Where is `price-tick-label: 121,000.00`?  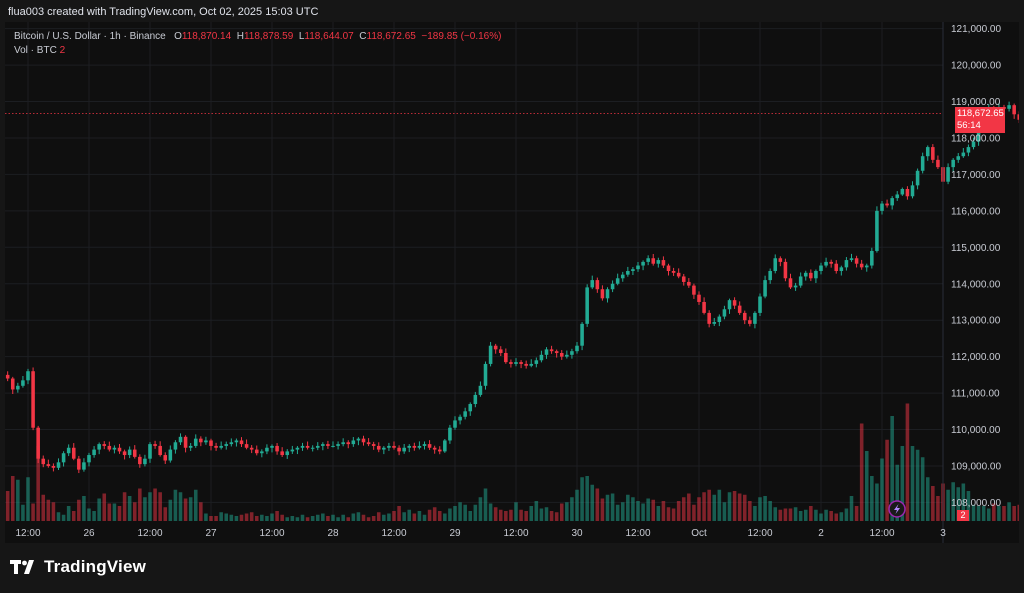 price-tick-label: 121,000.00 is located at coordinates (976, 29).